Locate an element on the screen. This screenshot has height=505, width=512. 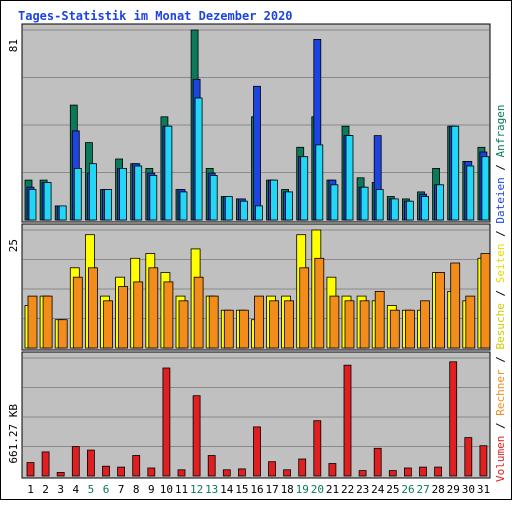
bar-bottom-s0-d8 is located at coordinates (136, 466).